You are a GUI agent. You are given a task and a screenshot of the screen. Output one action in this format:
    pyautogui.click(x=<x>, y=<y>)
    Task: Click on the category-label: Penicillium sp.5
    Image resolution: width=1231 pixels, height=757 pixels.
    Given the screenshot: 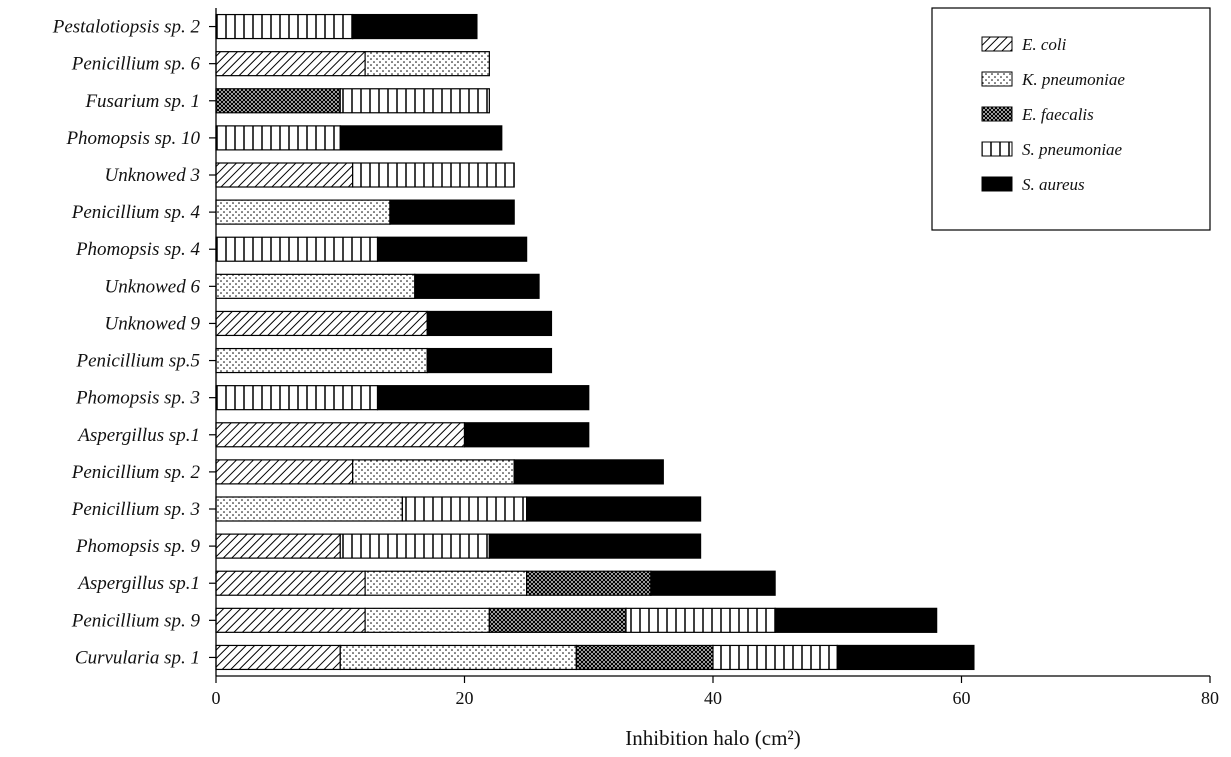 What is the action you would take?
    pyautogui.click(x=138, y=361)
    